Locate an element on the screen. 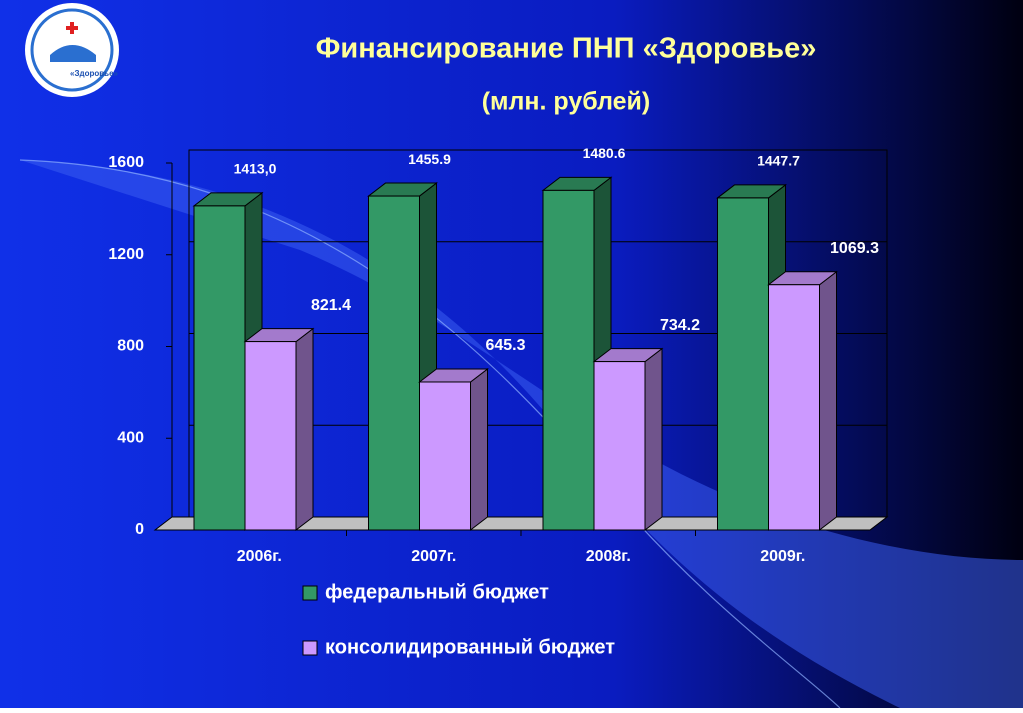 The width and height of the screenshot is (1023, 713). data-label: 1447.7 is located at coordinates (778, 161).